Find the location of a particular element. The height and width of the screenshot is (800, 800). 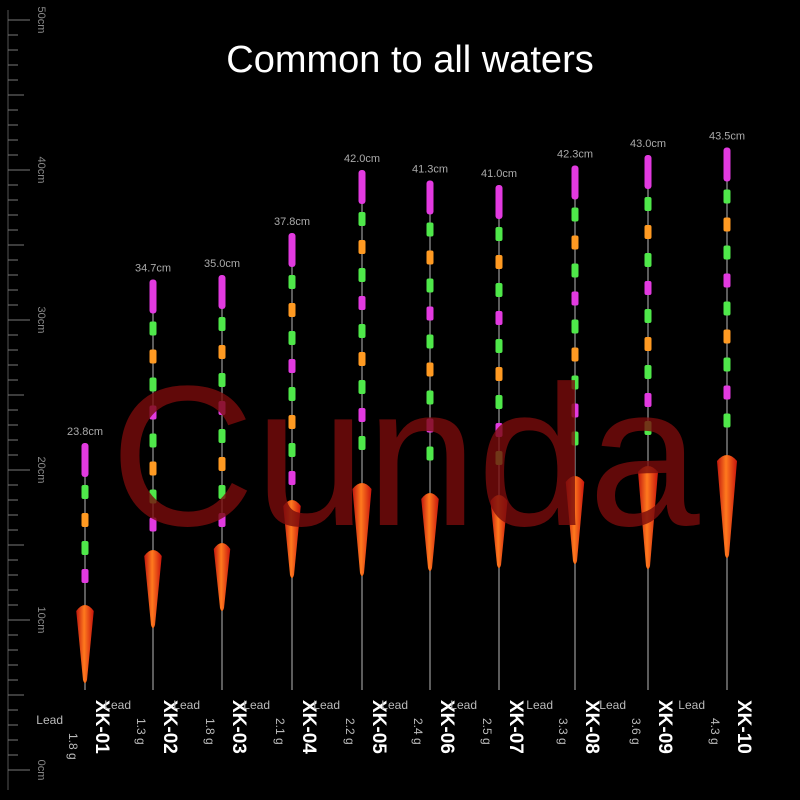

lead-weight: 2.1 g is located at coordinates (280, 731).